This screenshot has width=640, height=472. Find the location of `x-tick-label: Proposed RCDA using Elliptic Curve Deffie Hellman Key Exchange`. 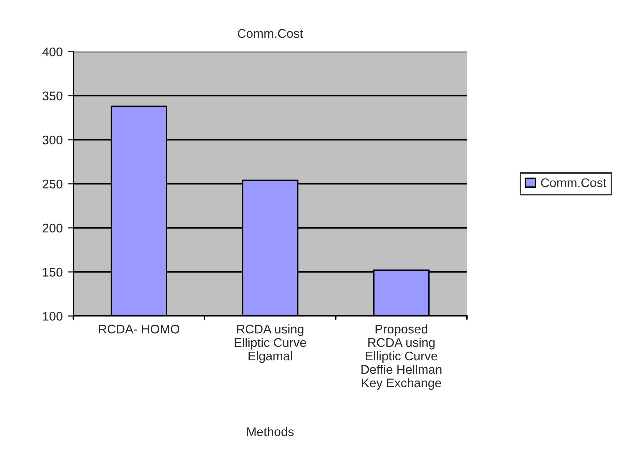

x-tick-label: Proposed RCDA using Elliptic Curve Deffie Hellman Key Exchange is located at coordinates (402, 357).